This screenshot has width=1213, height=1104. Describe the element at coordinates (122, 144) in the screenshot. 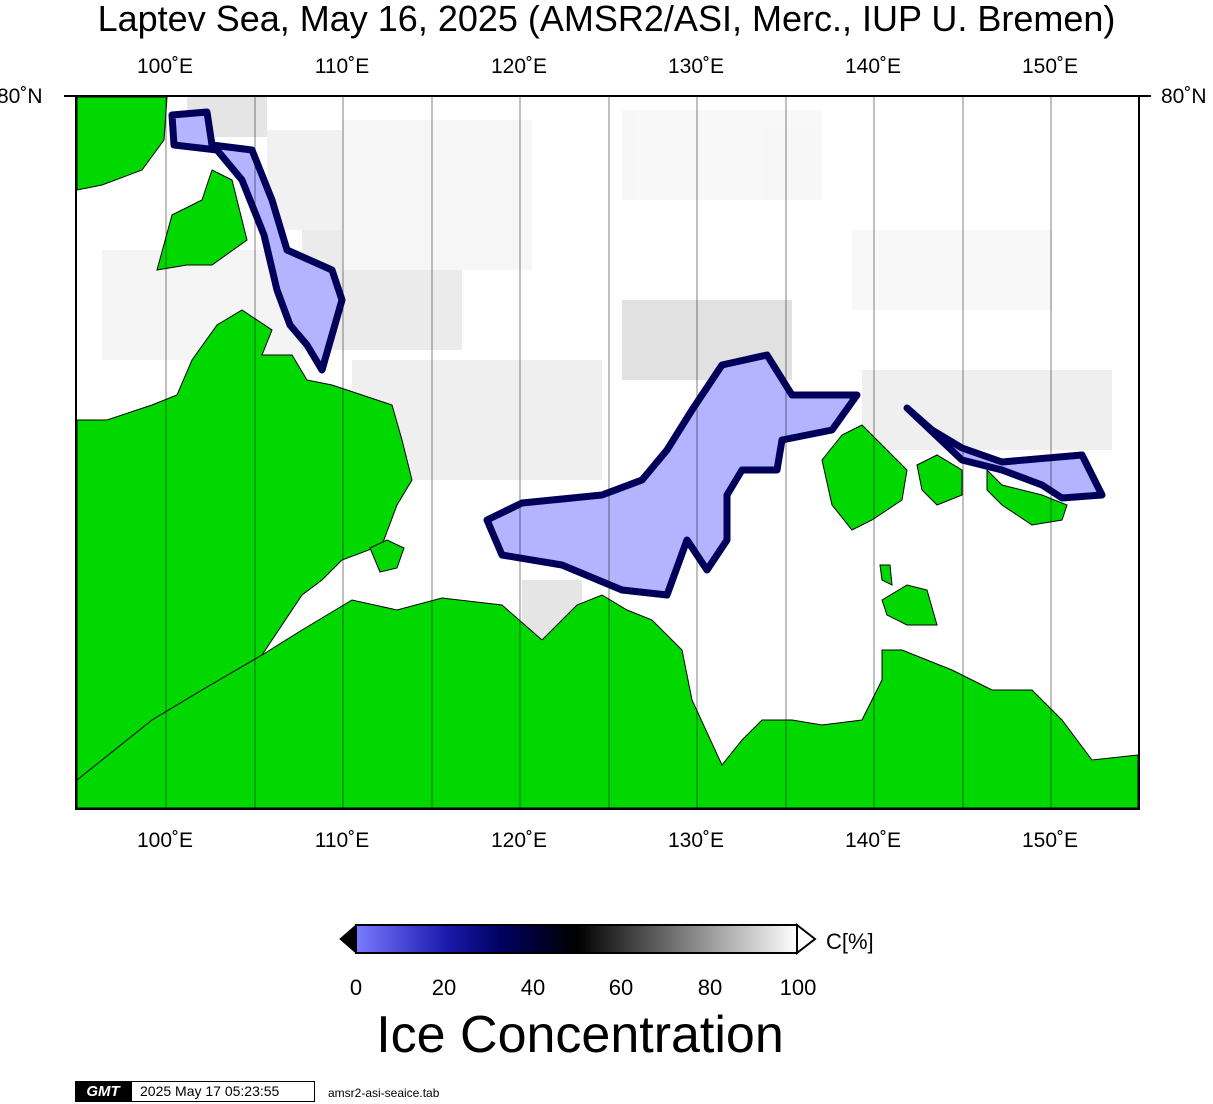

I see `land-severnaya-zemlya` at that location.